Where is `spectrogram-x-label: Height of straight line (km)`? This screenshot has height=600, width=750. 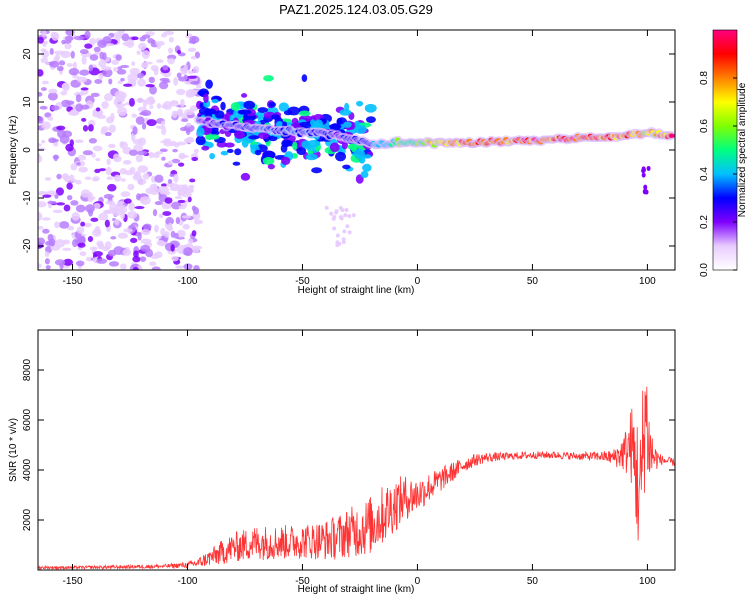 spectrogram-x-label: Height of straight line (km) is located at coordinates (356, 290).